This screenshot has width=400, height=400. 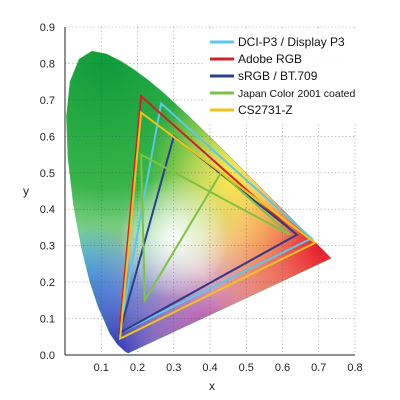 What do you see at coordinates (47, 64) in the screenshot?
I see `y-tick-label: 0.8` at bounding box center [47, 64].